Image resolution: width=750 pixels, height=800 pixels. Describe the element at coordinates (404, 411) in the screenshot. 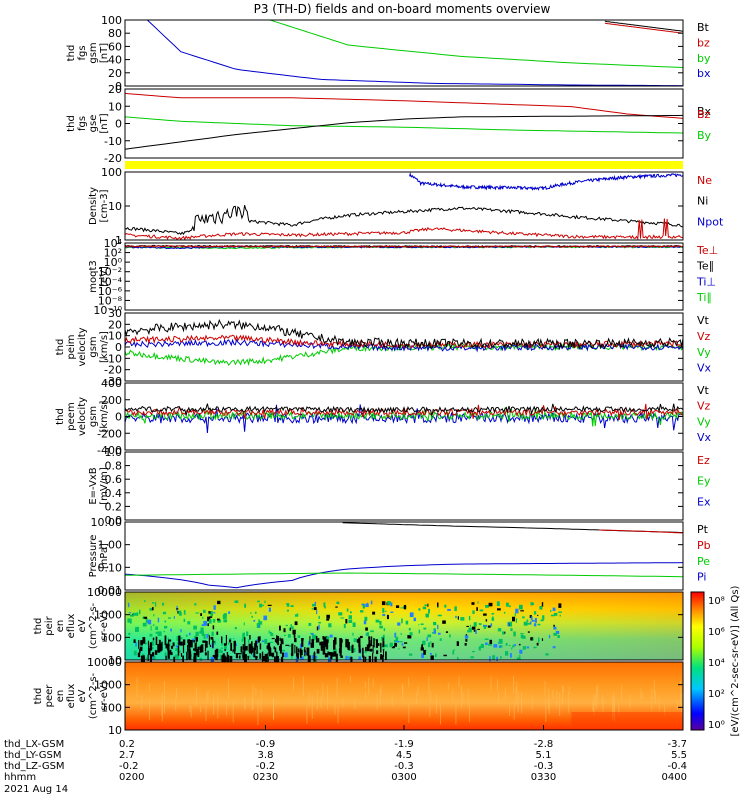

I see `series-vz-line` at that location.